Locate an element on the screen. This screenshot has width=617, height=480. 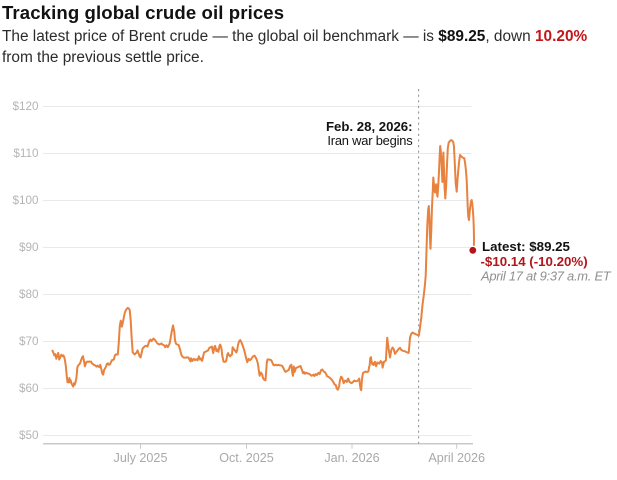
svg-text: -$10.14 (-10.20%) is located at coordinates (534, 261).